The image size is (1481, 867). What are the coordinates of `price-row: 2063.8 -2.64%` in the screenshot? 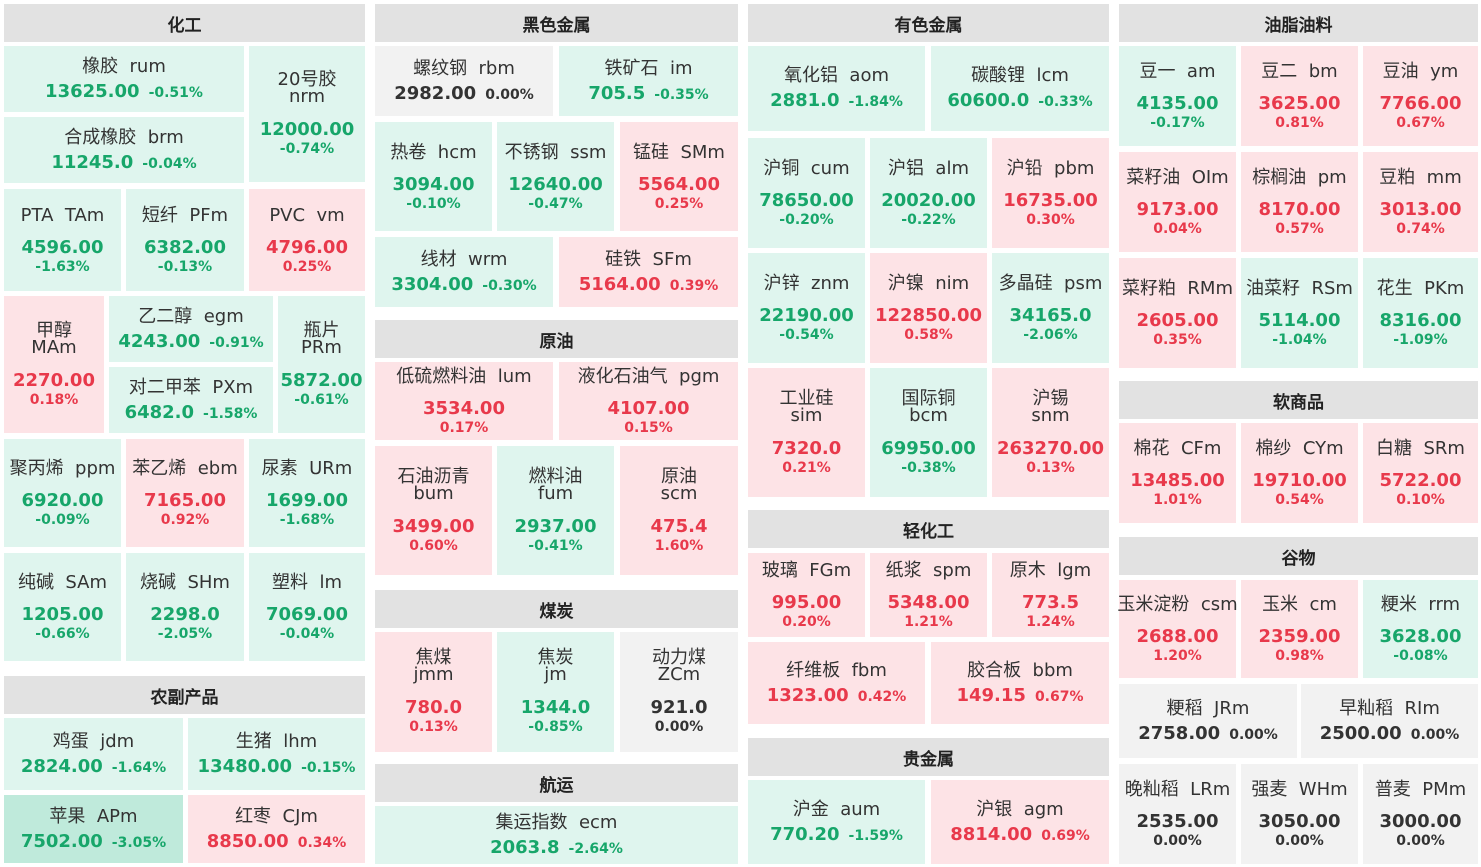 It's located at (556, 848).